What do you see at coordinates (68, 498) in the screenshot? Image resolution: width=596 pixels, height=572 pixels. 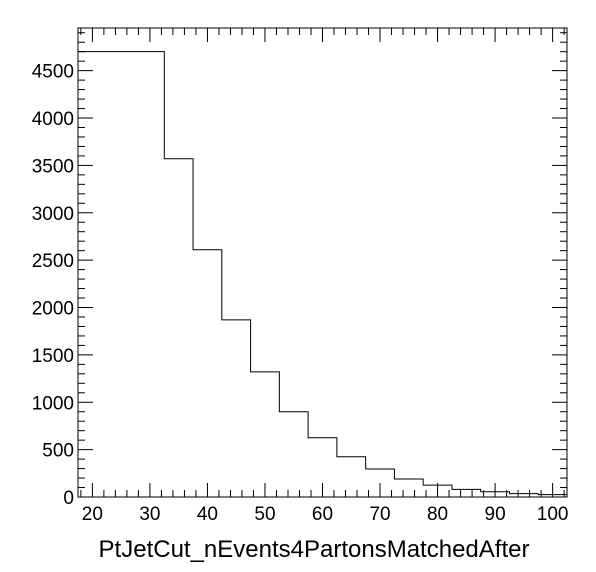 I see `y-tick-label: 0` at bounding box center [68, 498].